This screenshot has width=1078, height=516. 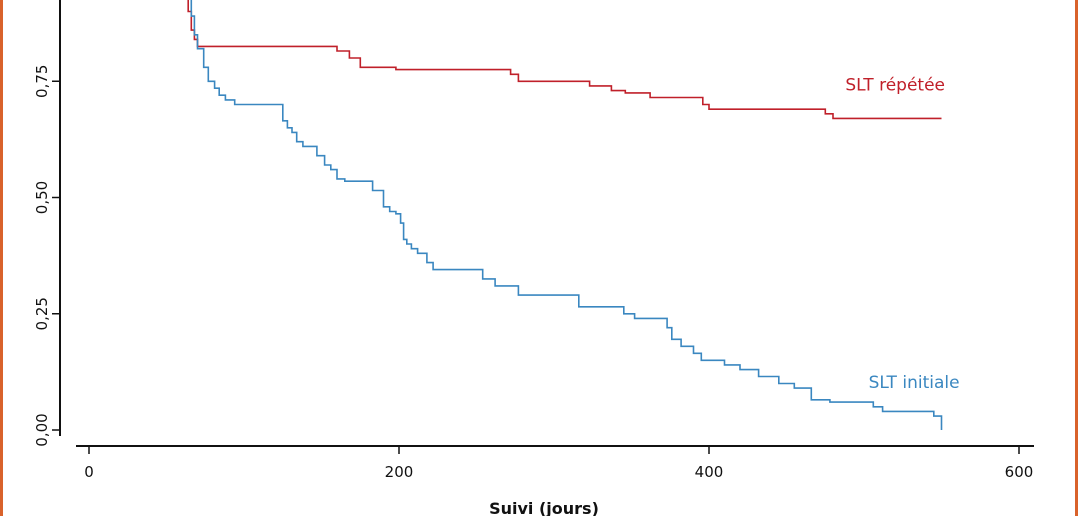 What do you see at coordinates (42, 313) in the screenshot?
I see `y-tick-label: 0,25` at bounding box center [42, 313].